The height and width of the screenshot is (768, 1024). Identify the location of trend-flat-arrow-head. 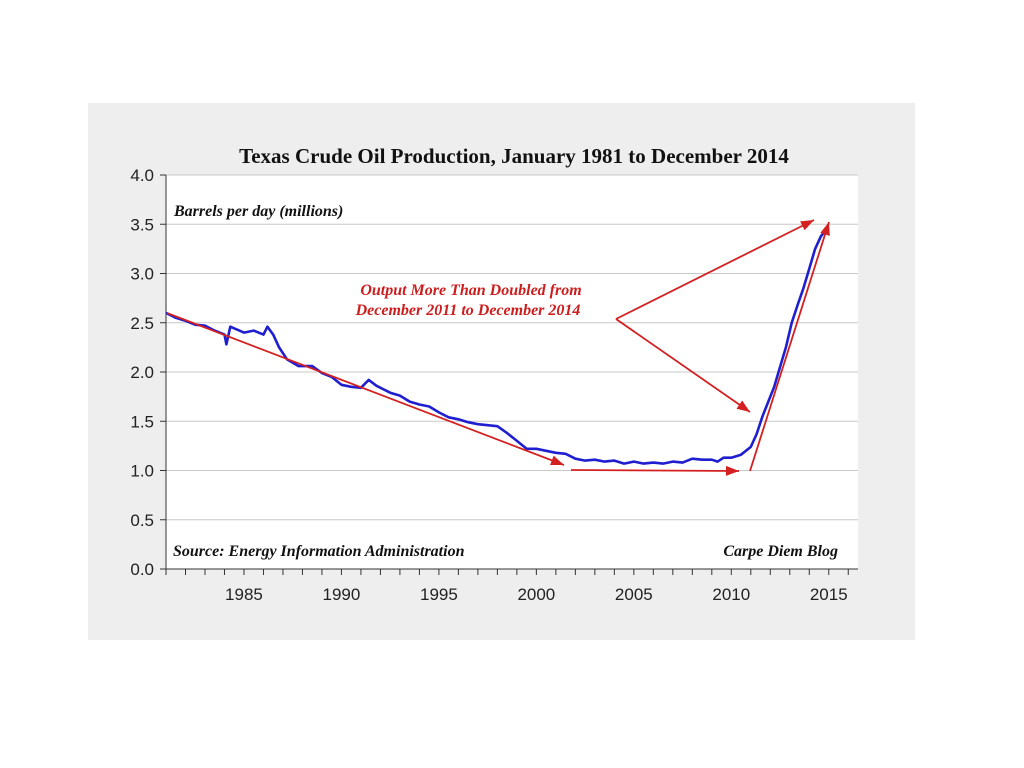
(732, 470).